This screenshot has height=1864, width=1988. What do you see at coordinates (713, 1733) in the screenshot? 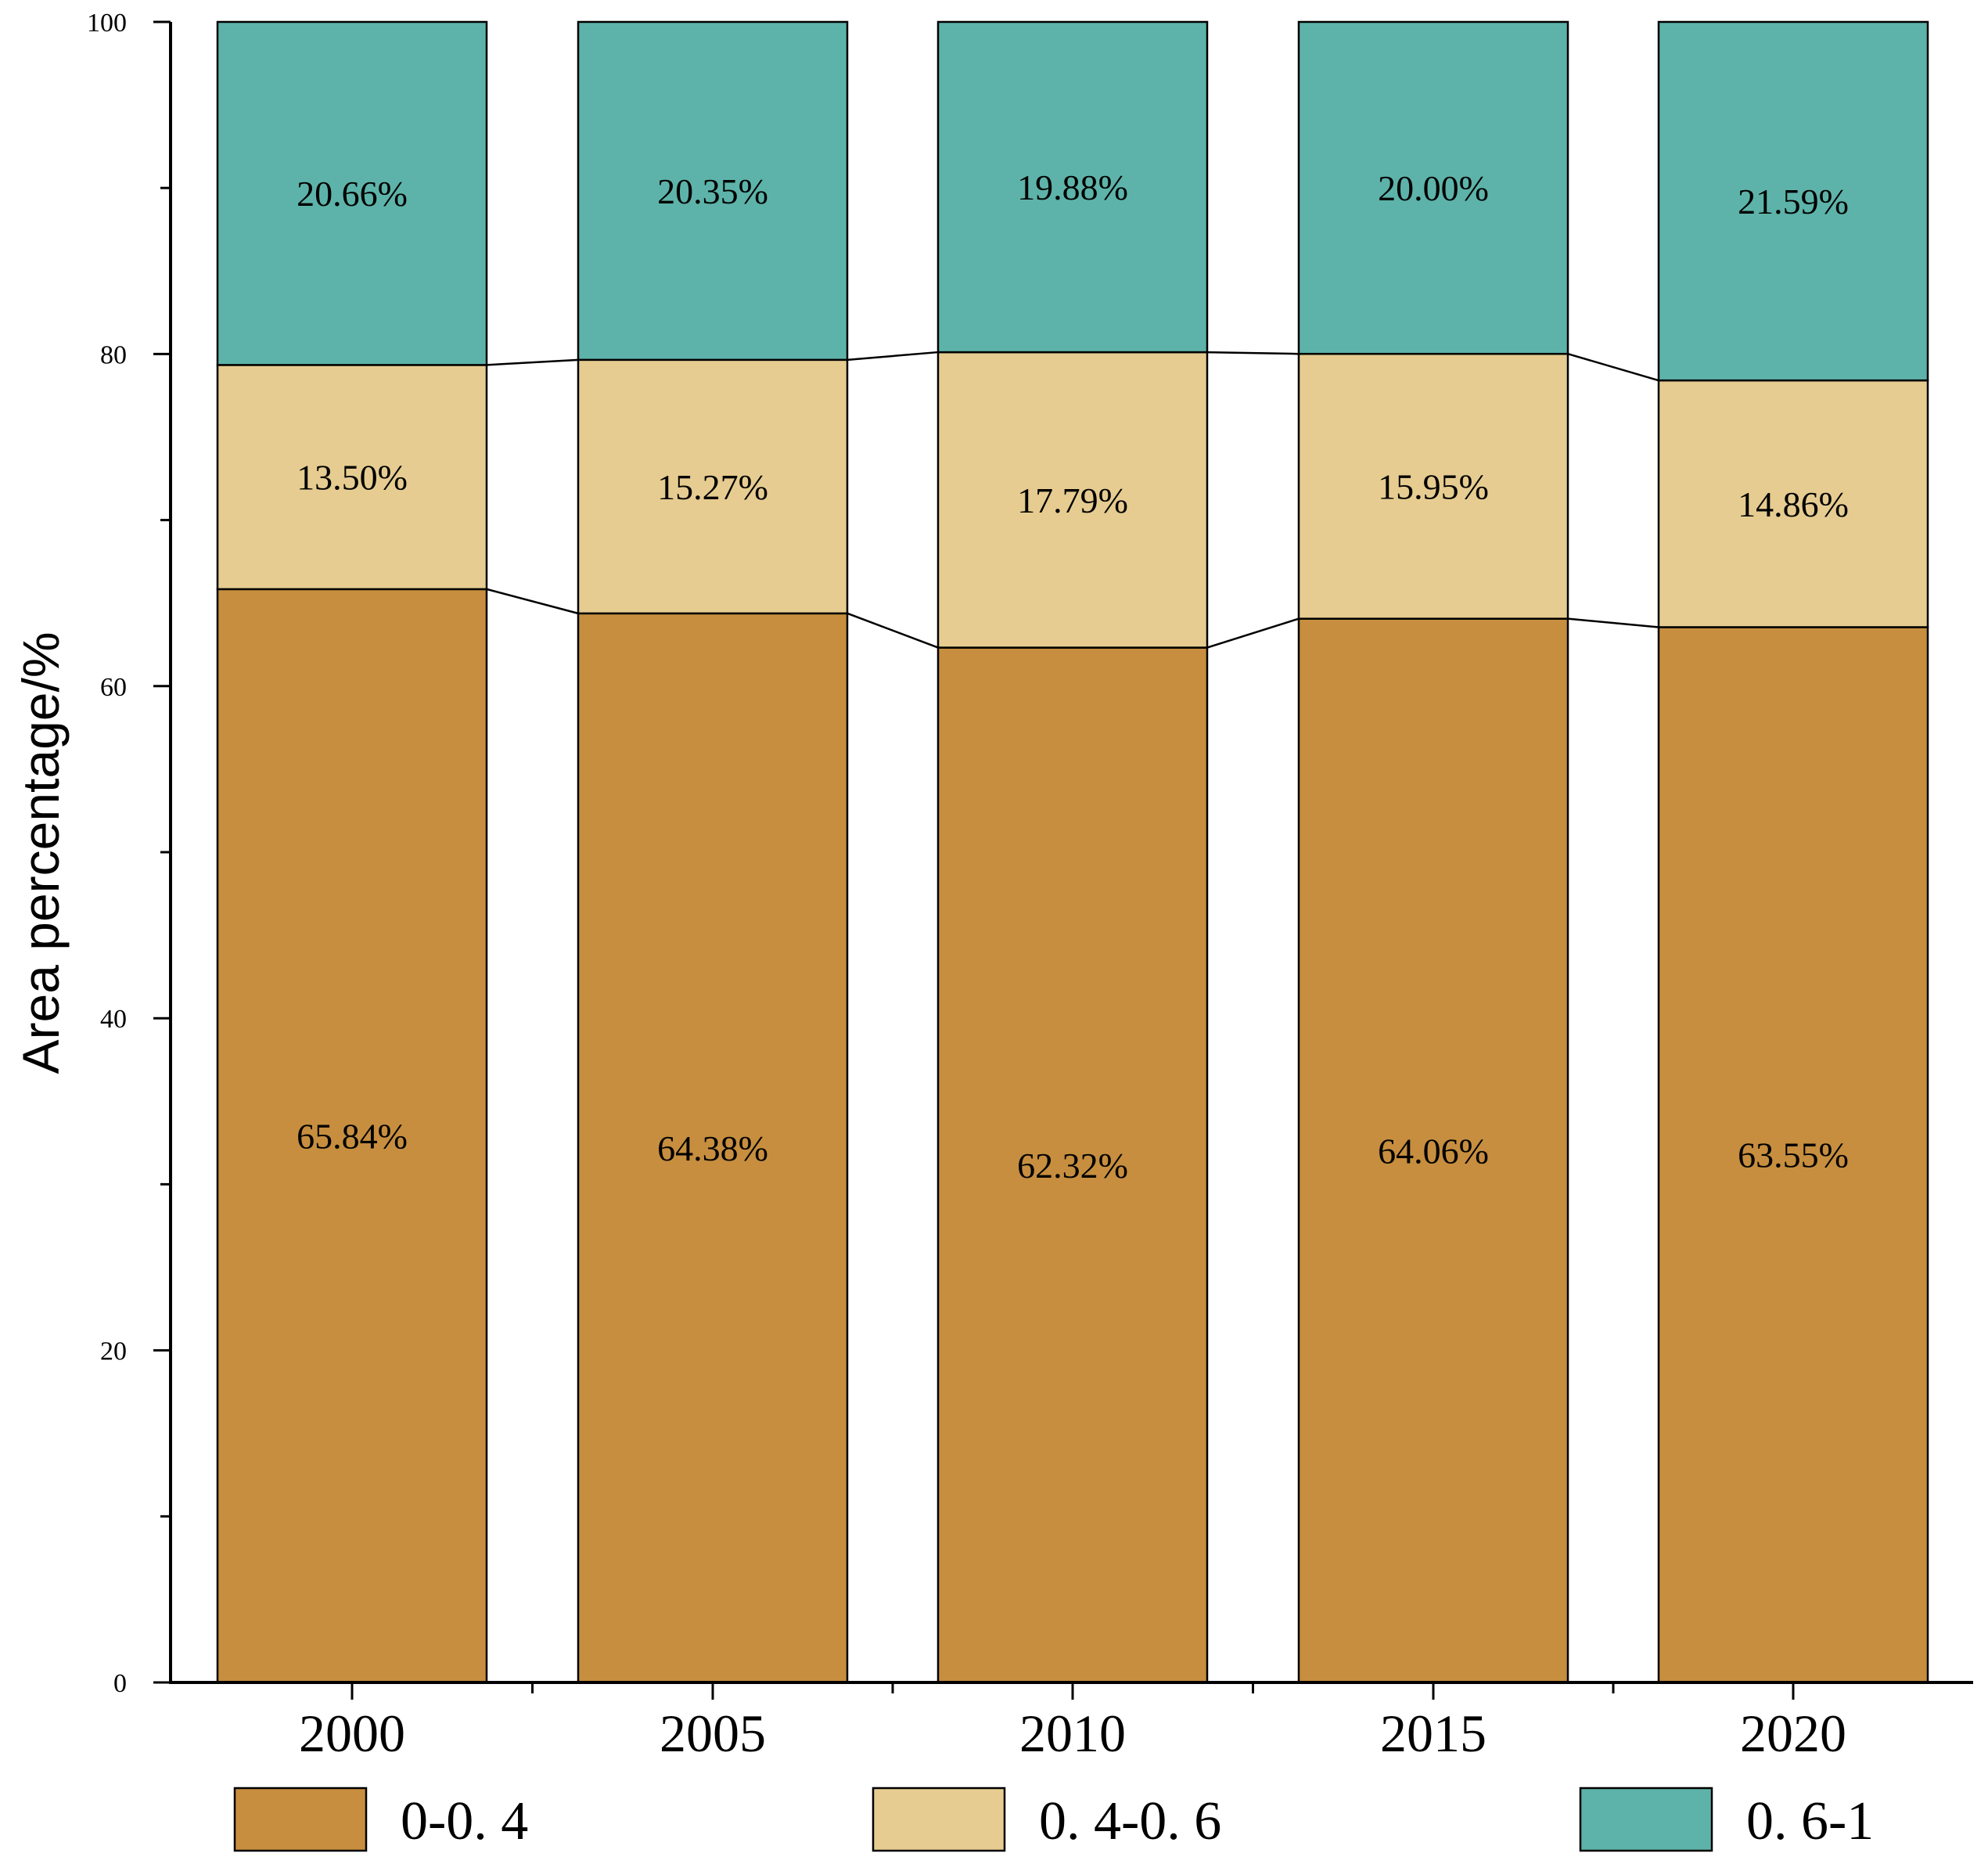
I see `x-tick-label-2005: 2005` at bounding box center [713, 1733].